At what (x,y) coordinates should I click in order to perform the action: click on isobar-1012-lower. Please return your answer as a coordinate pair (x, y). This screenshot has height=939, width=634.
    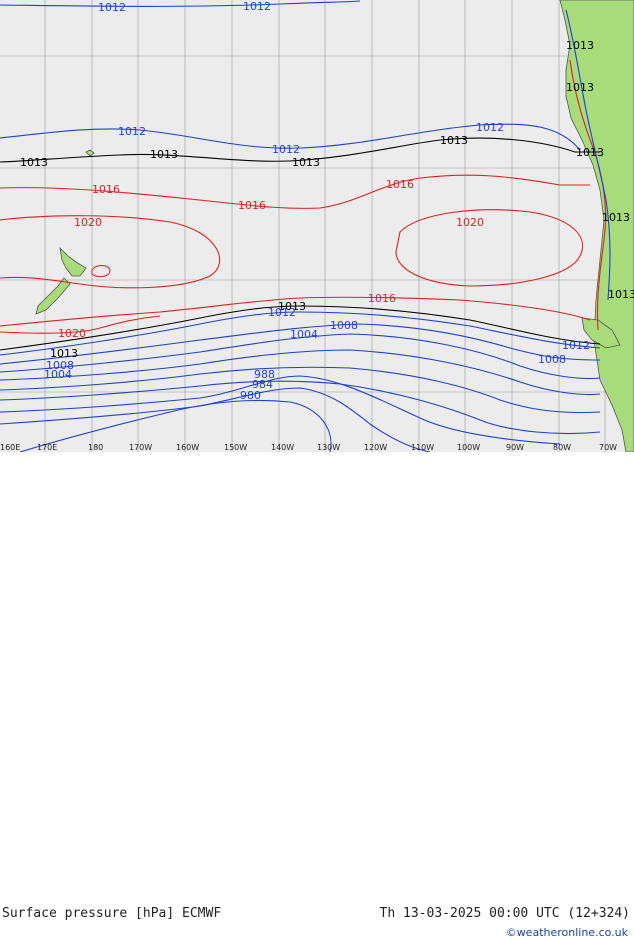
    Looking at the image, I should click on (300, 333).